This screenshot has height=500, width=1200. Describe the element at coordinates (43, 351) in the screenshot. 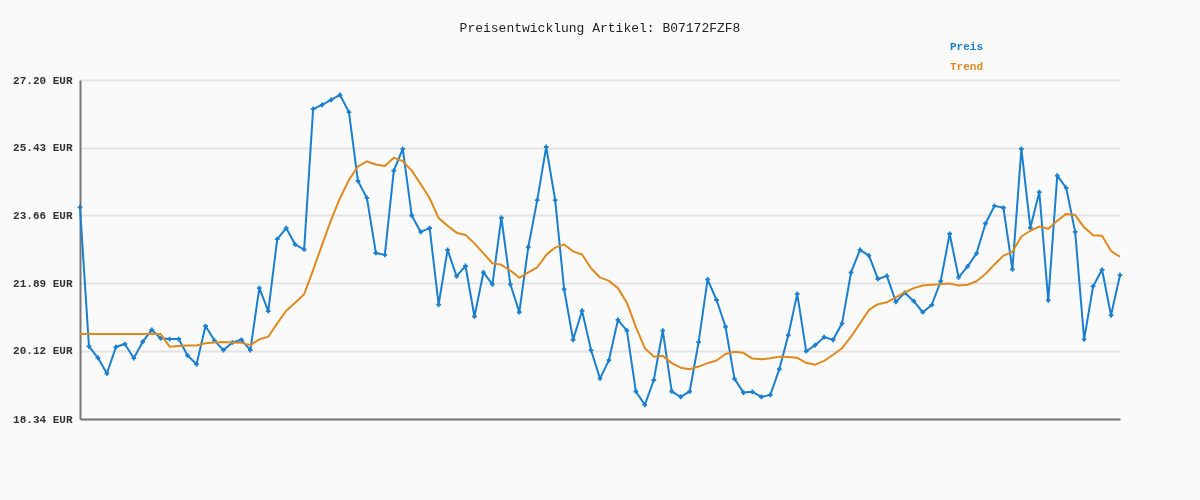

I see `y-tick-label: 20.12 EUR` at that location.